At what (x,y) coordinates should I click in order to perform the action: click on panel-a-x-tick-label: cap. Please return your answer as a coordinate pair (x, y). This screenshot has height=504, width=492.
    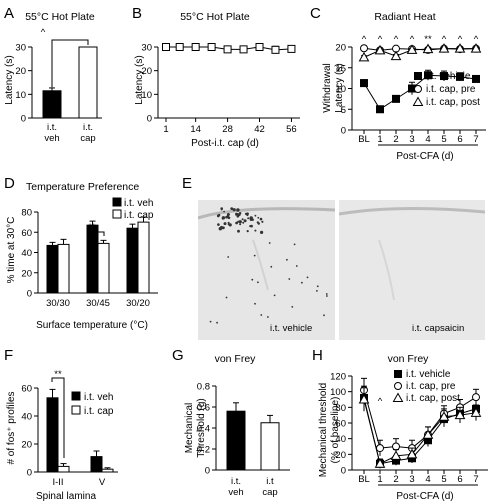
    Looking at the image, I should click on (87, 138).